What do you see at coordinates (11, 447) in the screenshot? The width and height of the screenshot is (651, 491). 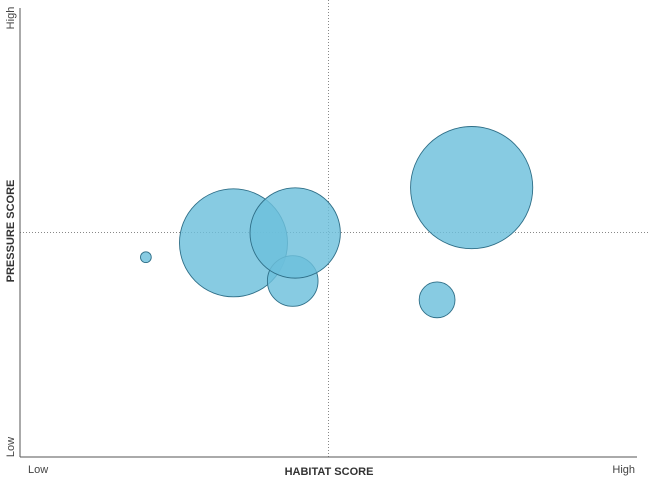 I see `y-tick-label-low: Low` at bounding box center [11, 447].